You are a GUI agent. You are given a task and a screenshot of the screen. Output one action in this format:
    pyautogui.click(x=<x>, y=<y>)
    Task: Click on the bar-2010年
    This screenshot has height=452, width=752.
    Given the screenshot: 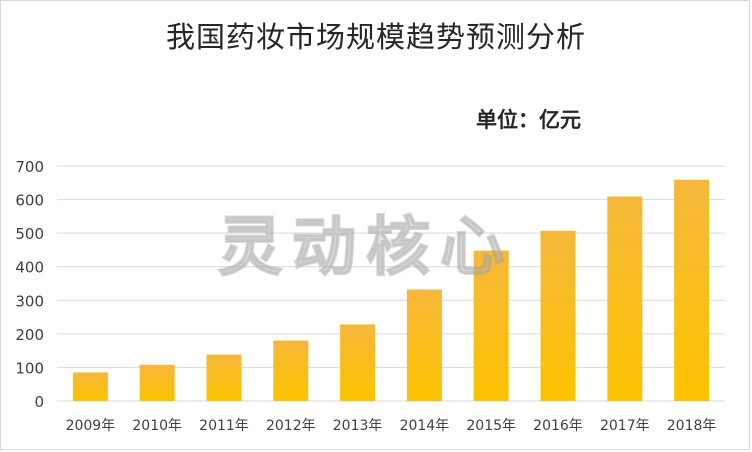 What is the action you would take?
    pyautogui.click(x=157, y=382)
    